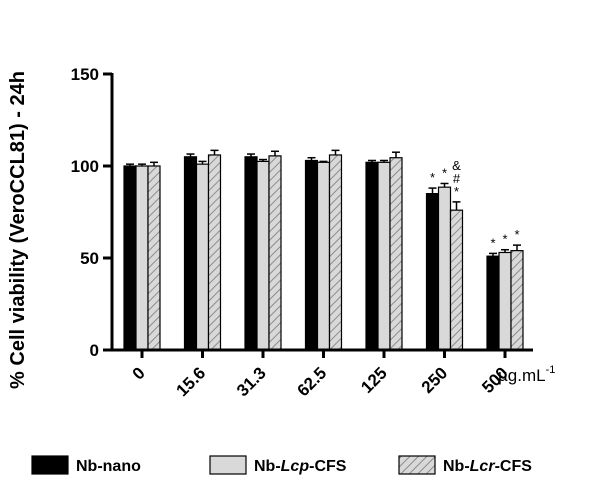 This screenshot has height=482, width=603. I want to click on legend: Nb-nano Nb-Lcp-CFS Nb-Lcr-CFS, so click(281, 465).